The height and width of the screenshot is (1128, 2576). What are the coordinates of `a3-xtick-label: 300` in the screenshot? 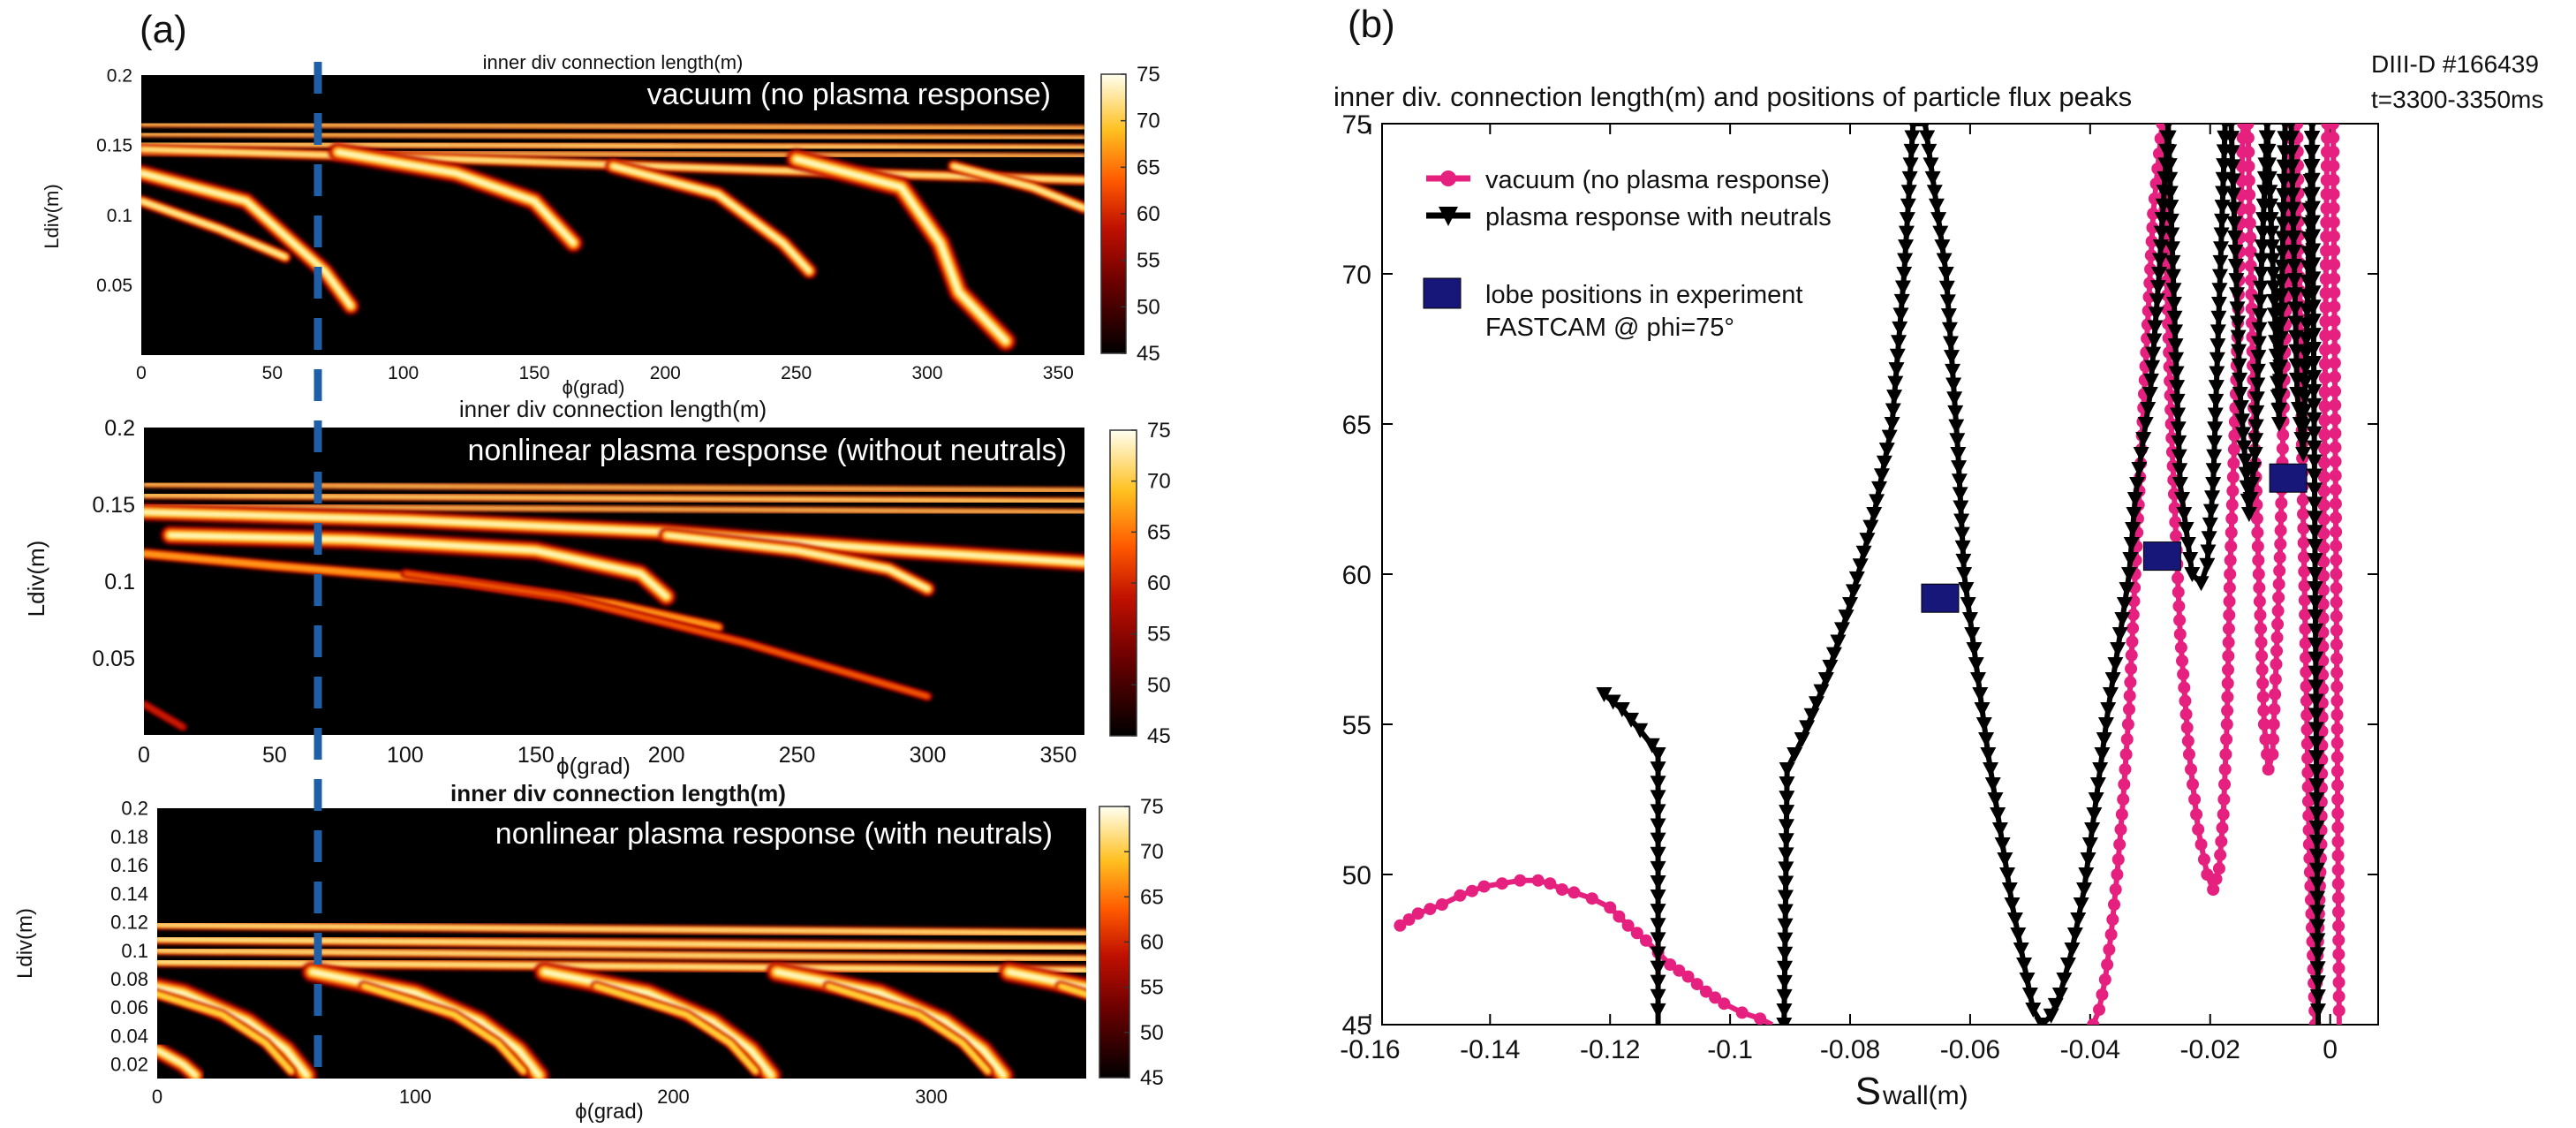 It's located at (932, 1097).